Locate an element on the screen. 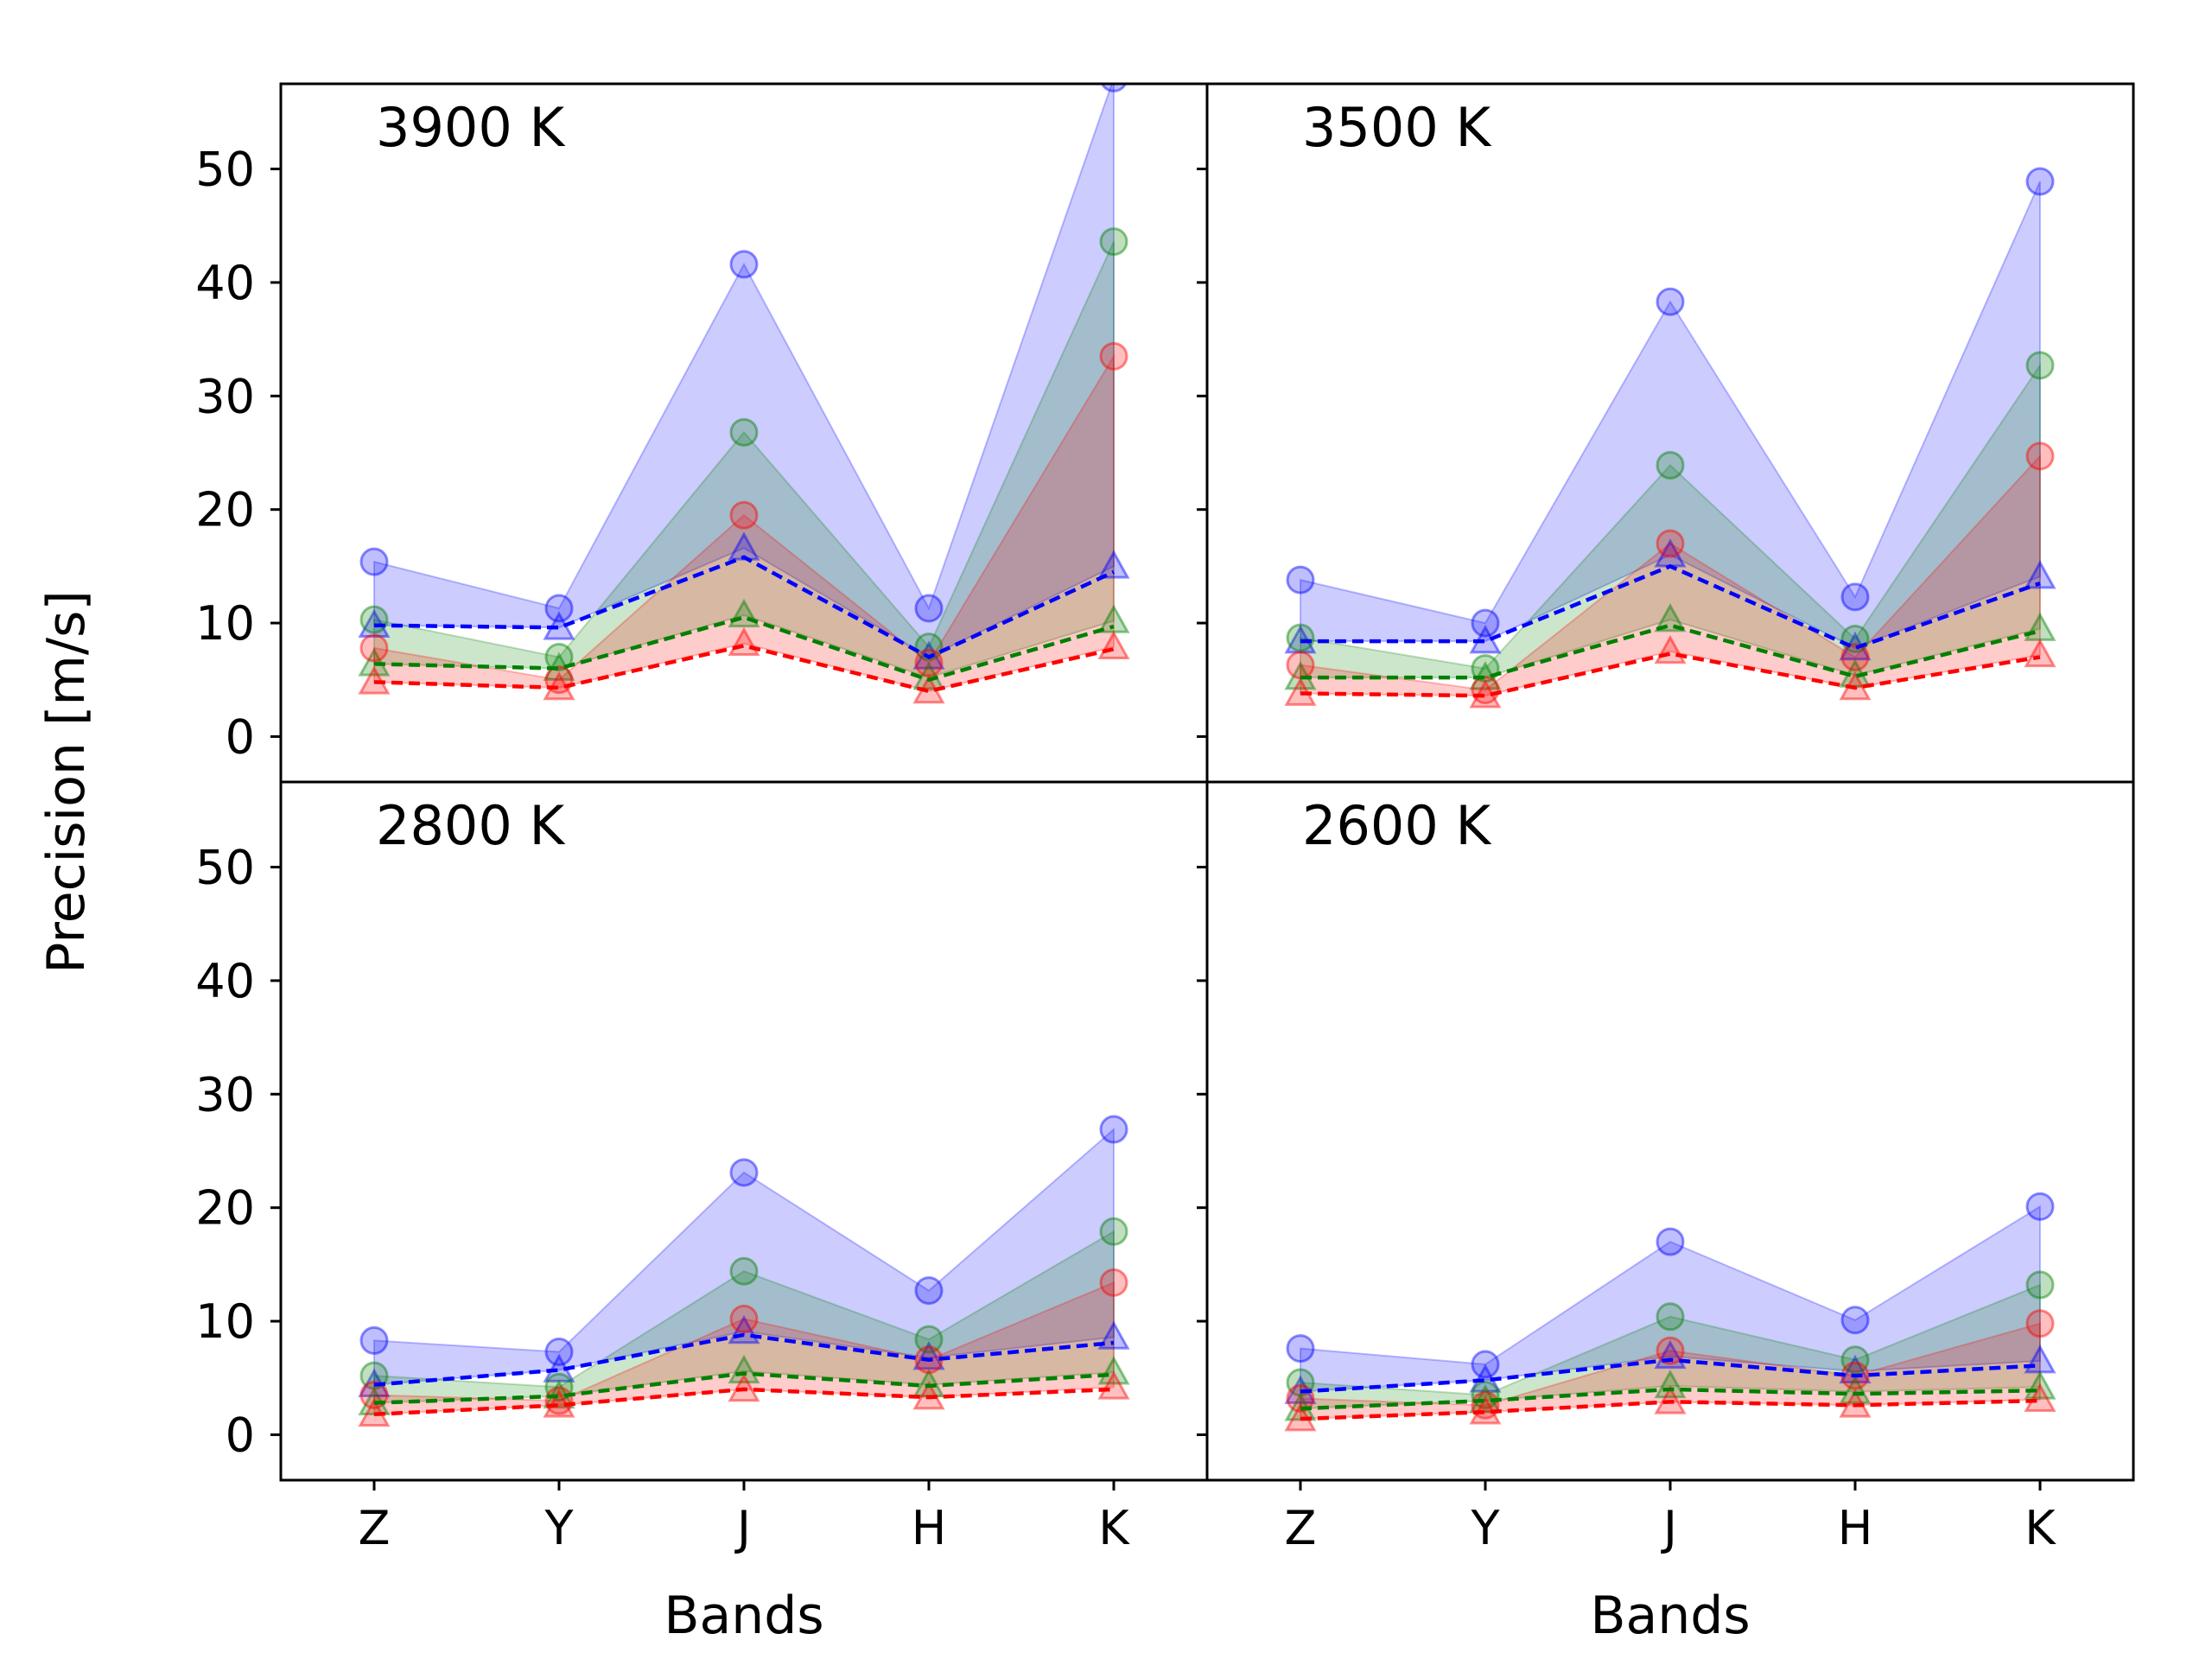 Image resolution: width=2212 pixels, height=1659 pixels. panel-title: 2800 K is located at coordinates (471, 825).